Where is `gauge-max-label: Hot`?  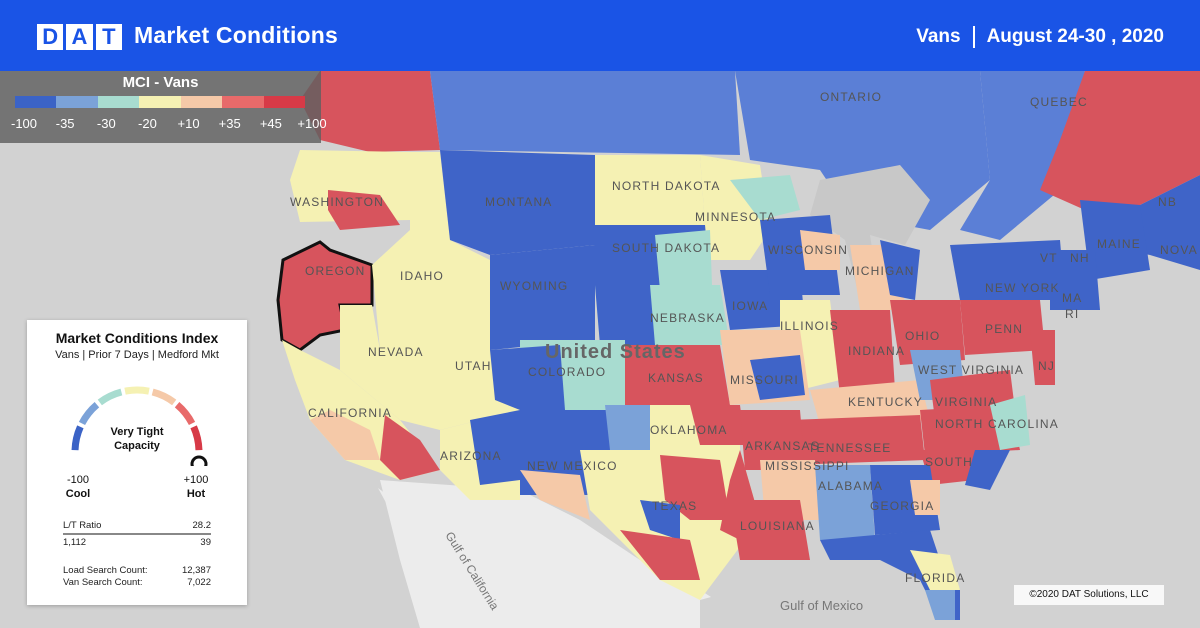 gauge-max-label: Hot is located at coordinates (196, 494).